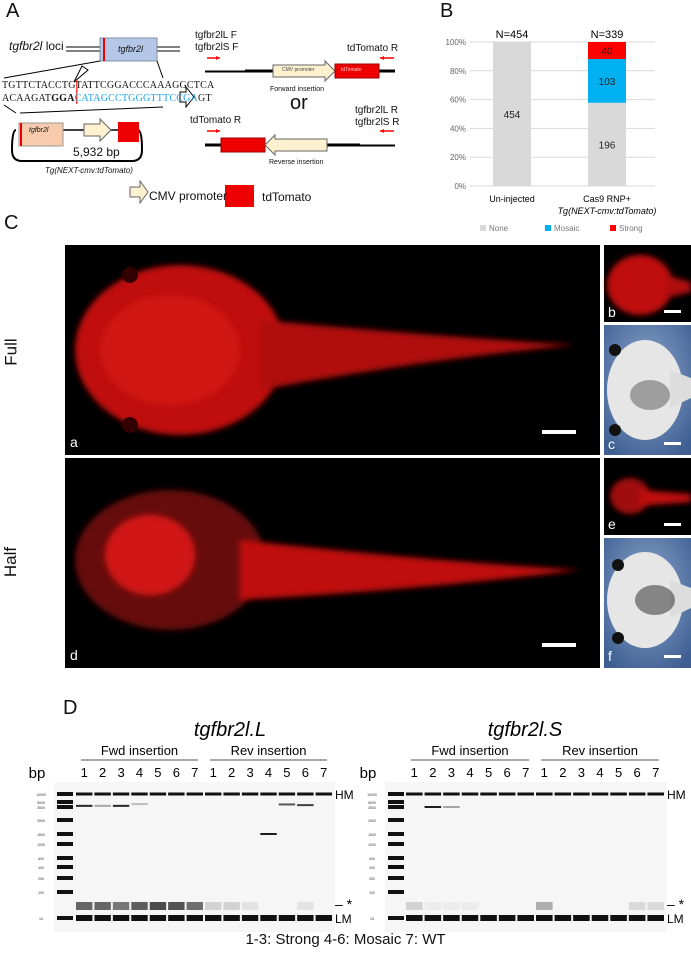 The width and height of the screenshot is (691, 959). Describe the element at coordinates (139, 750) in the screenshot. I see `group-label: Fwd insertion` at that location.